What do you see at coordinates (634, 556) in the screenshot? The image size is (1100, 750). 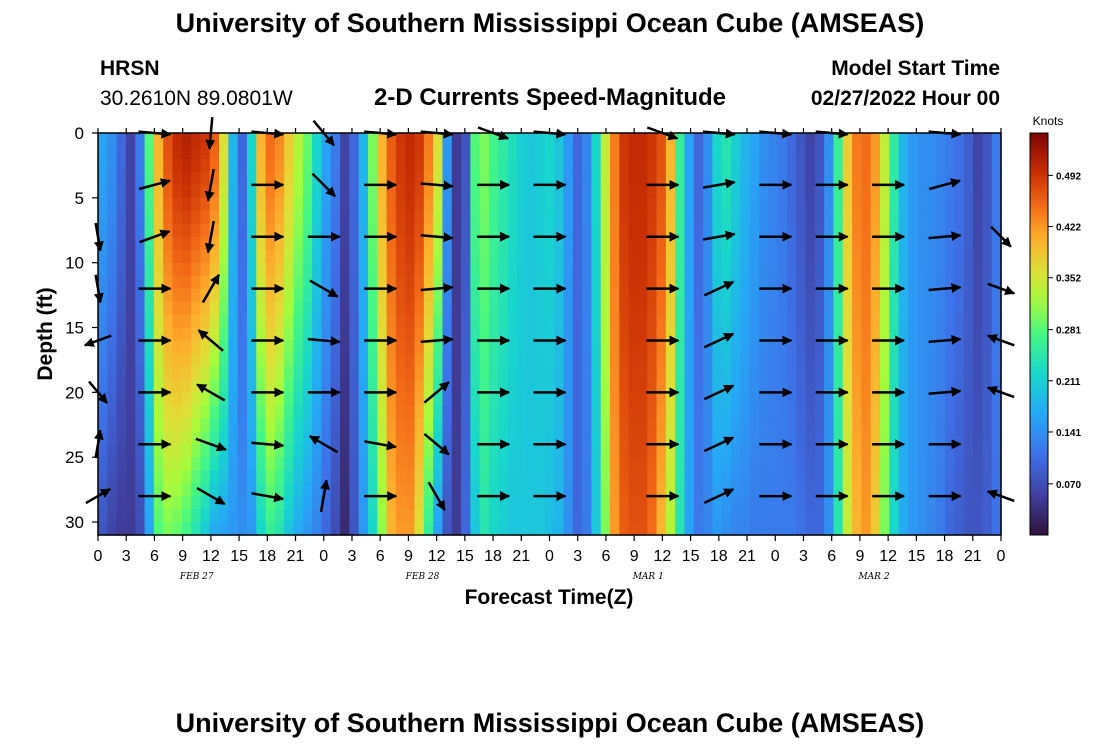 I see `x-tick-label: 9` at bounding box center [634, 556].